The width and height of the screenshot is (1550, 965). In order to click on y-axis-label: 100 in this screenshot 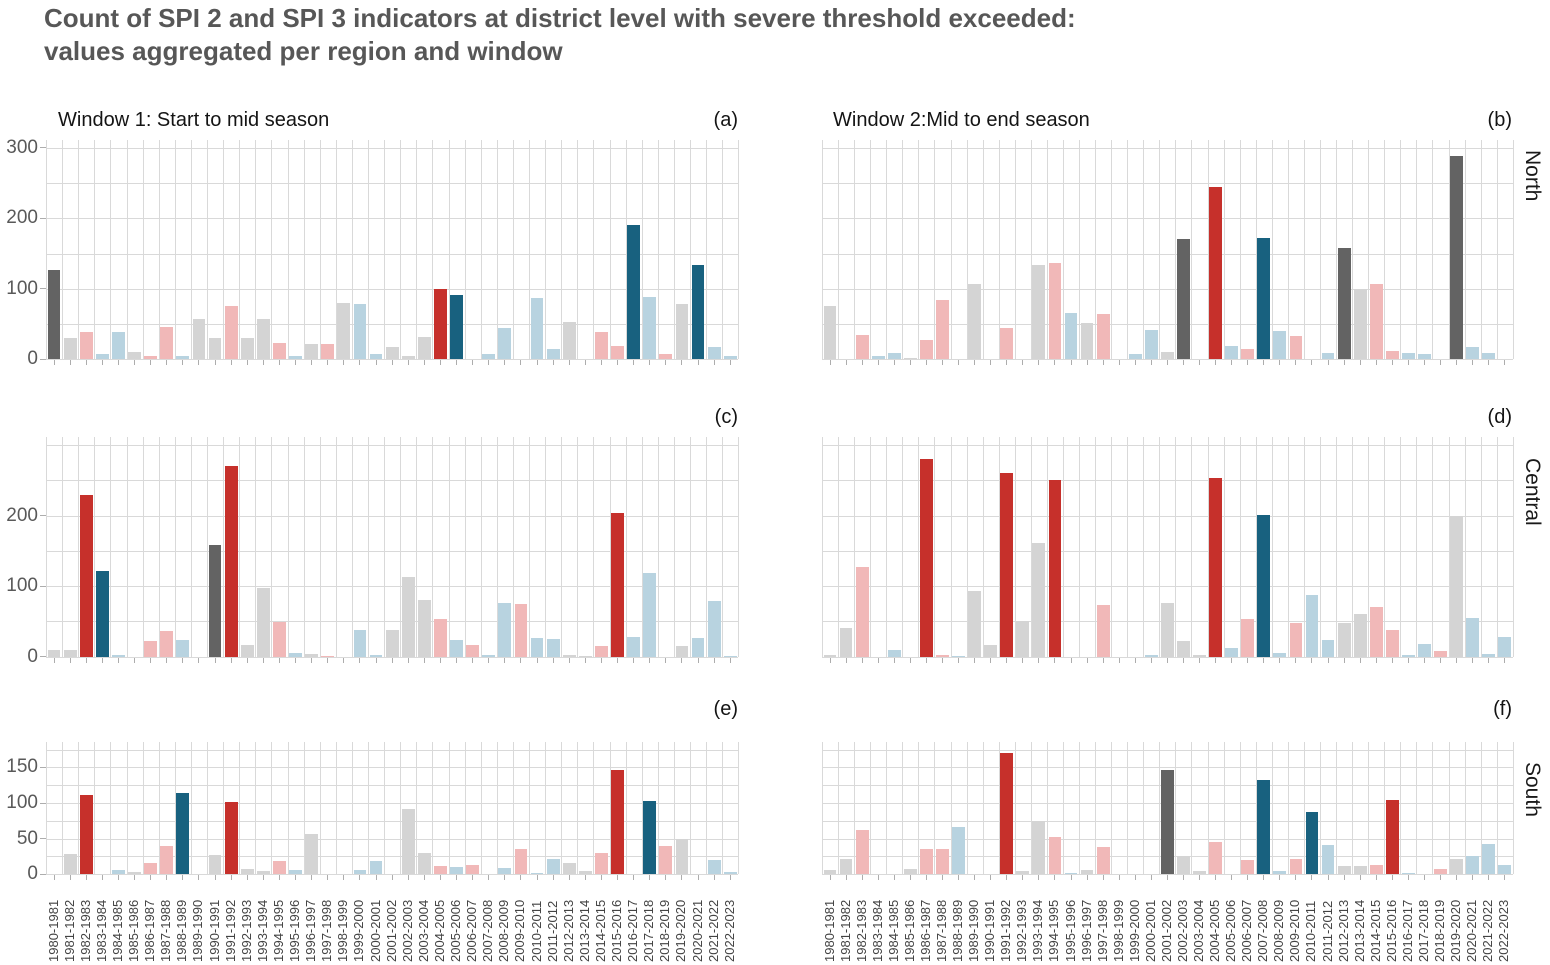, I will do `click(22, 802)`.